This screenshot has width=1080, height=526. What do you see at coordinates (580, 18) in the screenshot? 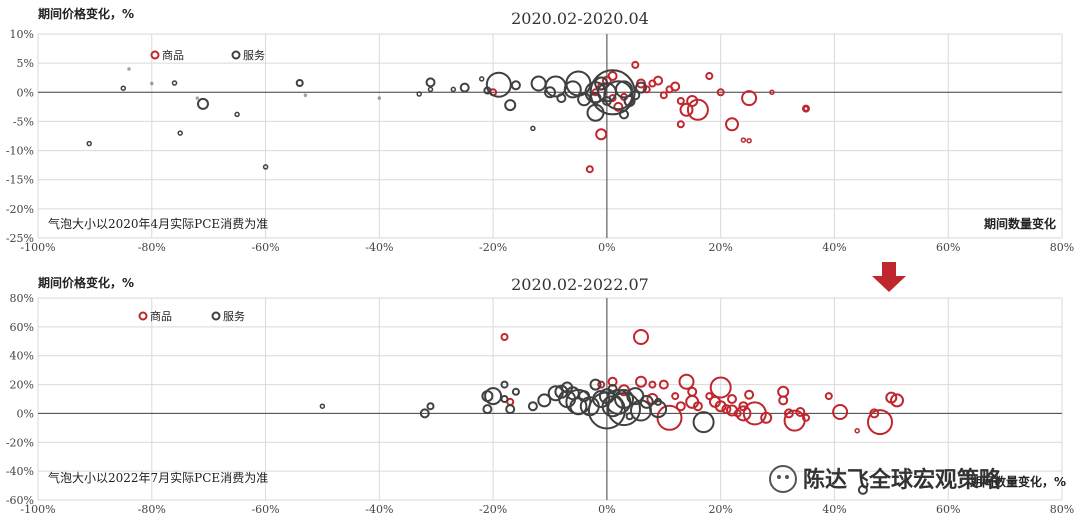
I see `chart-title: 2020.02-2020.04` at bounding box center [580, 18].